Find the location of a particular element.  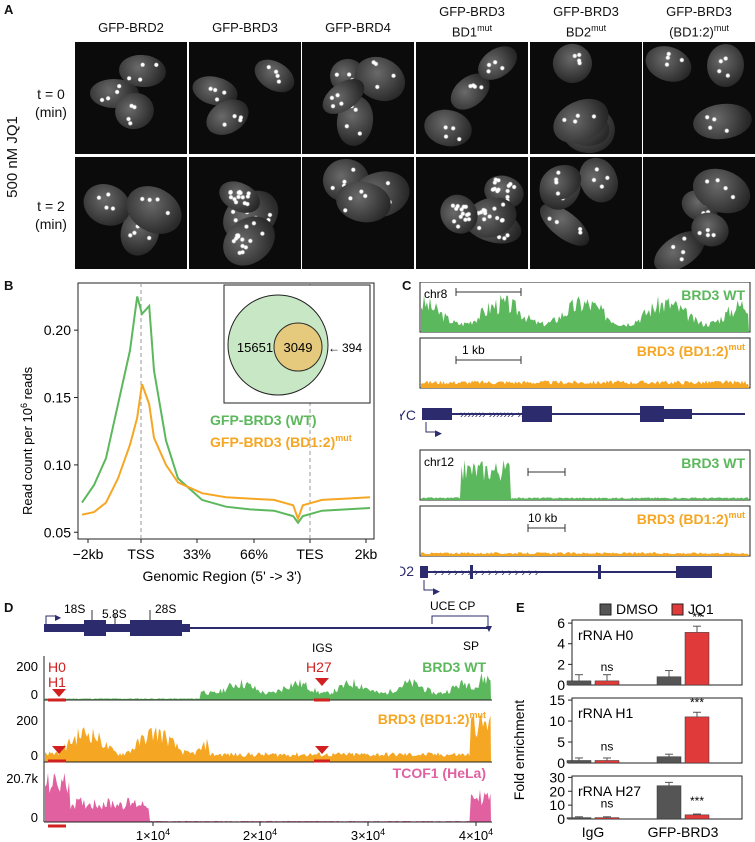

b-xtick-label-4: TES is located at coordinates (309, 554).